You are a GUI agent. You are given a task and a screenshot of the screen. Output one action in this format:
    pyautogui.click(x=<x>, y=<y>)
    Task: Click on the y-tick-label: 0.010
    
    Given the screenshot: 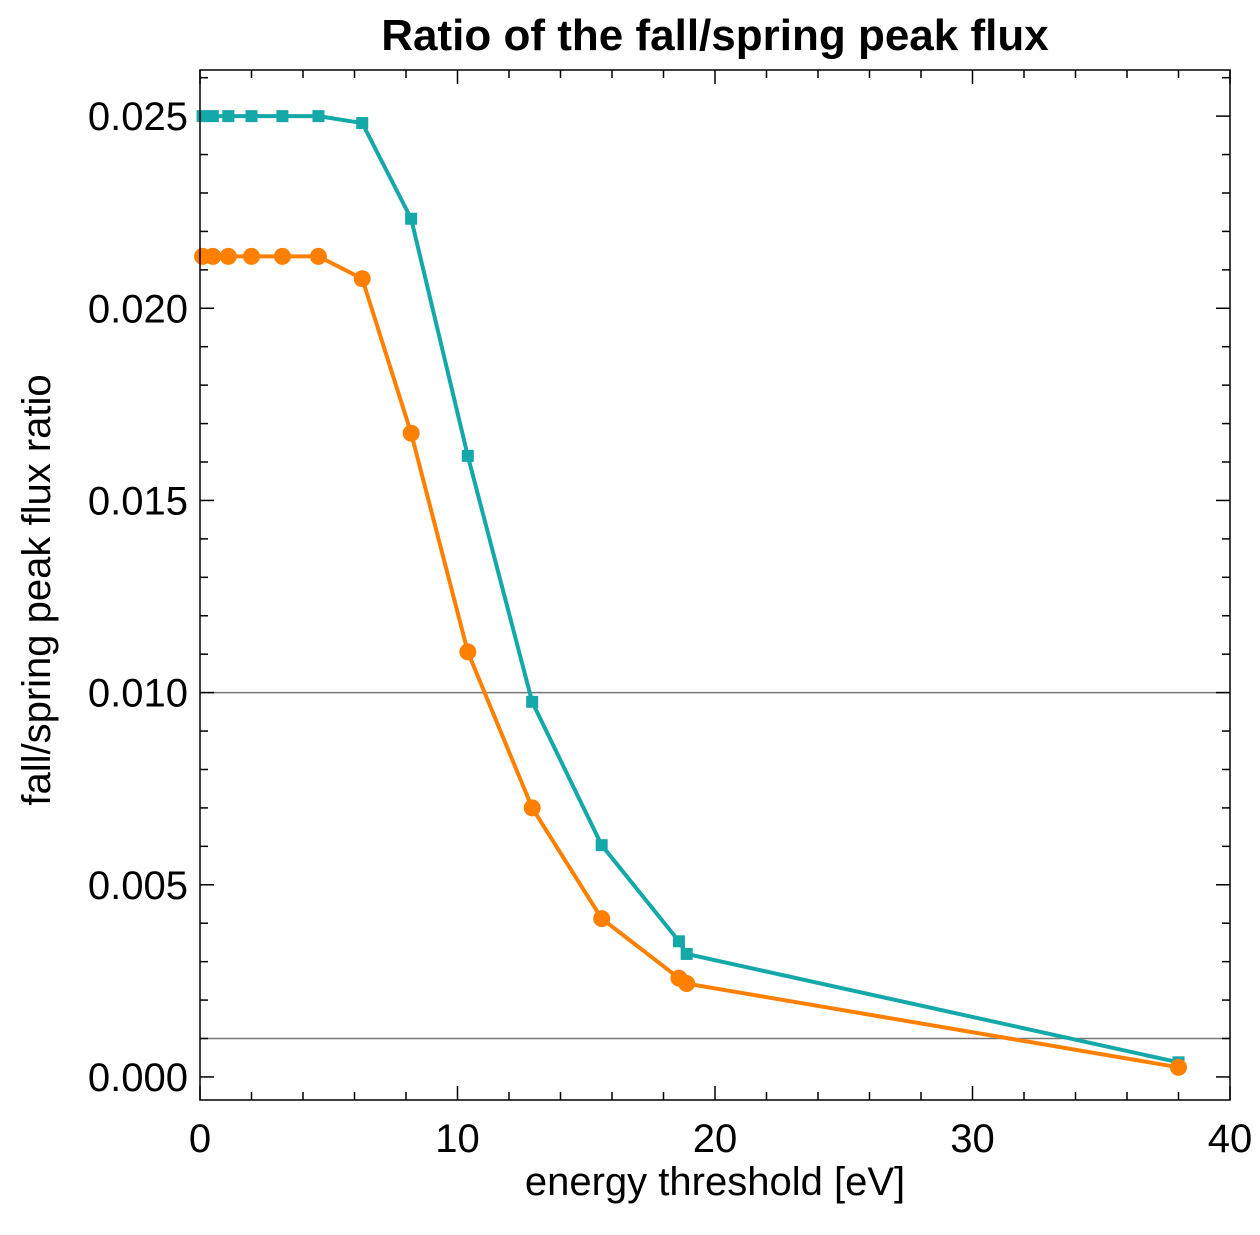 What is the action you would take?
    pyautogui.click(x=138, y=694)
    